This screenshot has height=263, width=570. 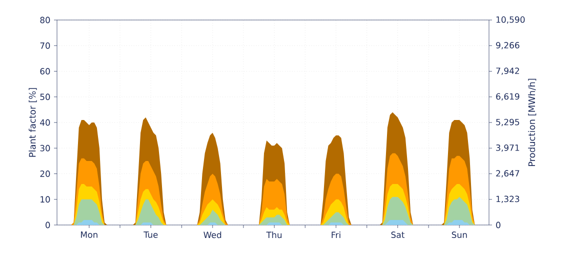 I want to click on y-tick-label: 80, so click(x=45, y=20).